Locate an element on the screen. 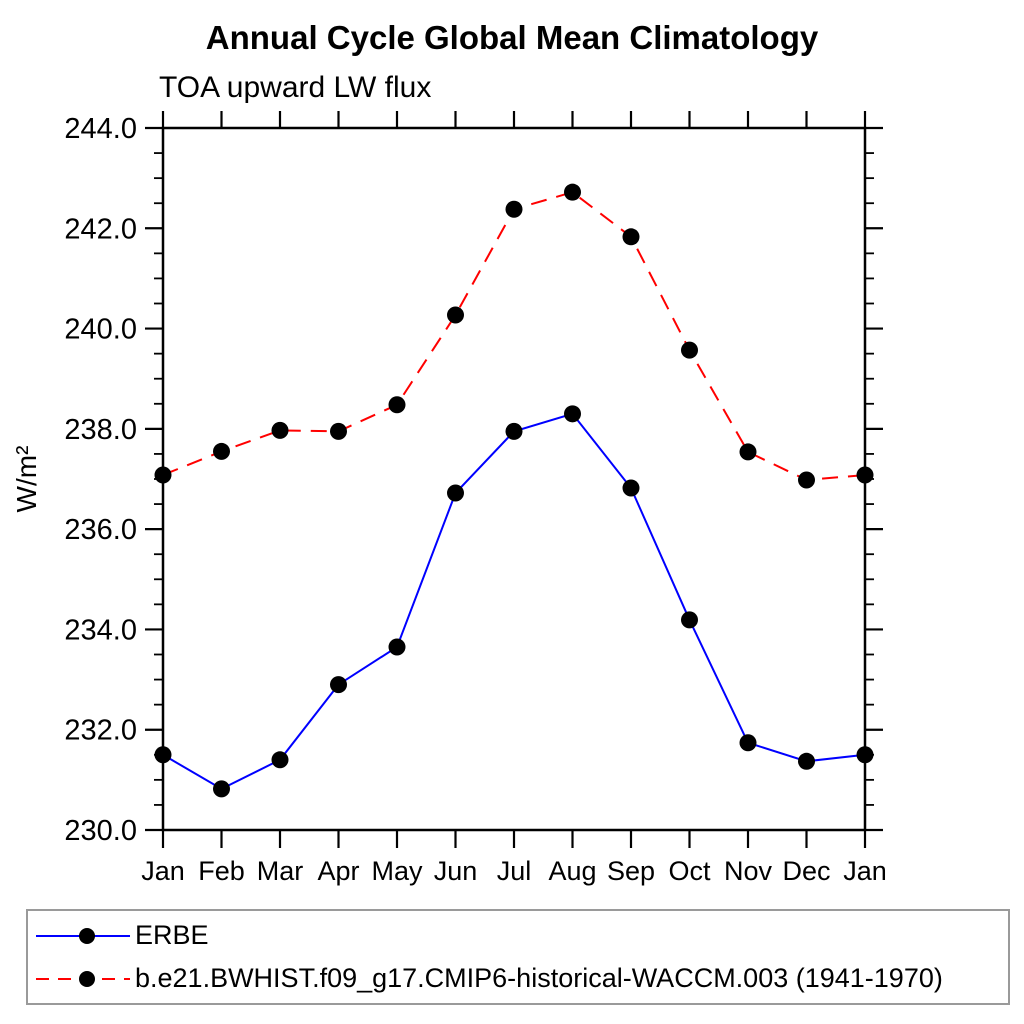 Image resolution: width=1024 pixels, height=1024 pixels. x-tick-label: Dec is located at coordinates (806, 871).